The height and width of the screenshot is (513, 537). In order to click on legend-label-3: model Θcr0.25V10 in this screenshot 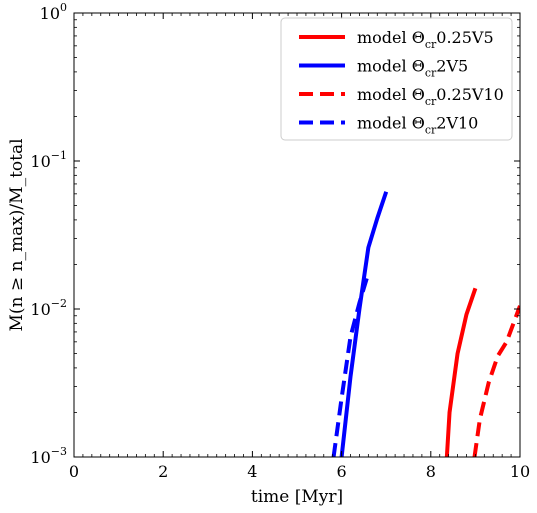, I will do `click(430, 96)`.